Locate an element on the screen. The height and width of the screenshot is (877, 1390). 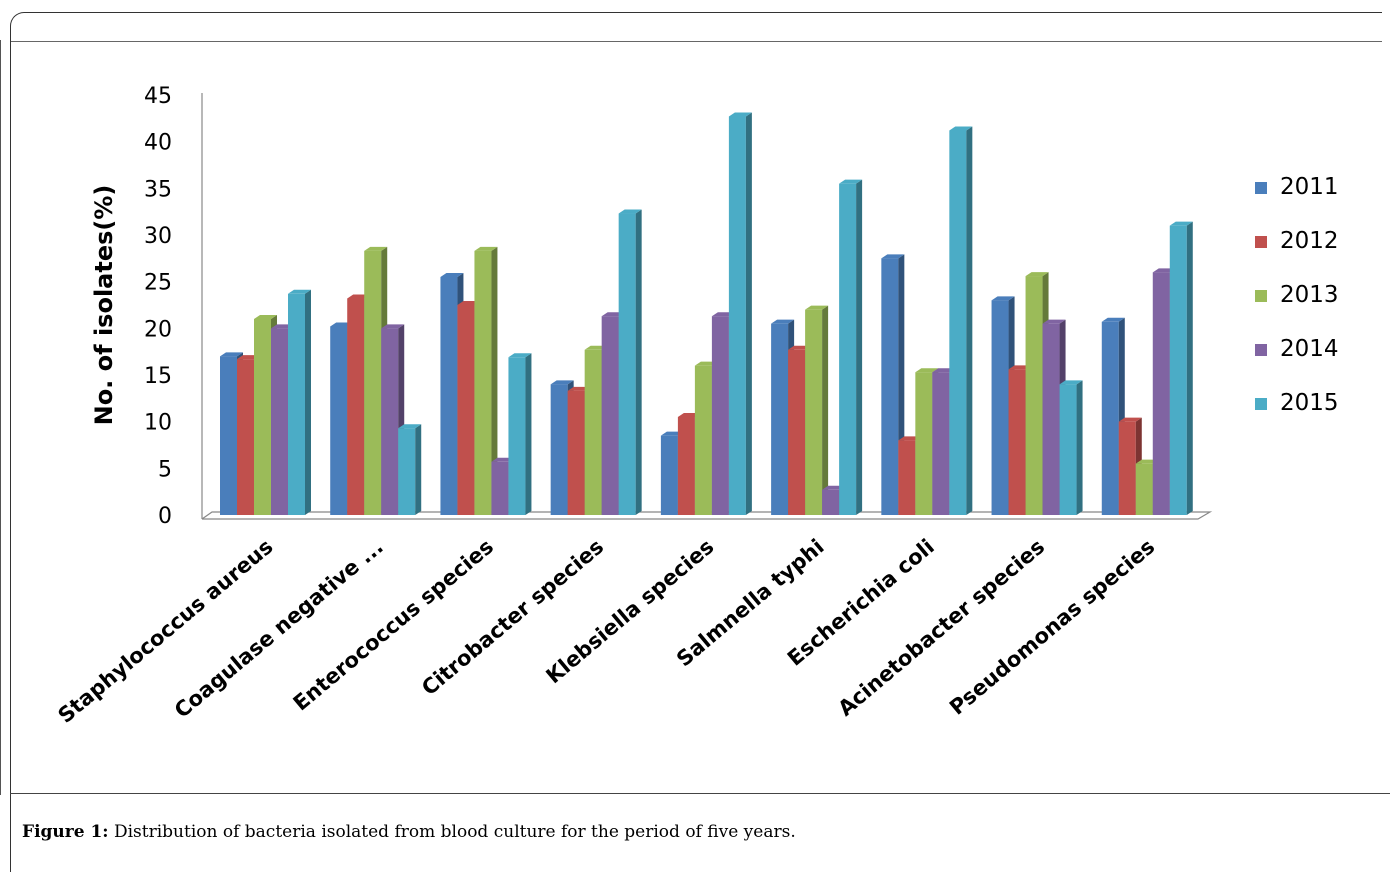
chart-legend: 2011 2012 2013 2014 2015 is located at coordinates (1297, 295).